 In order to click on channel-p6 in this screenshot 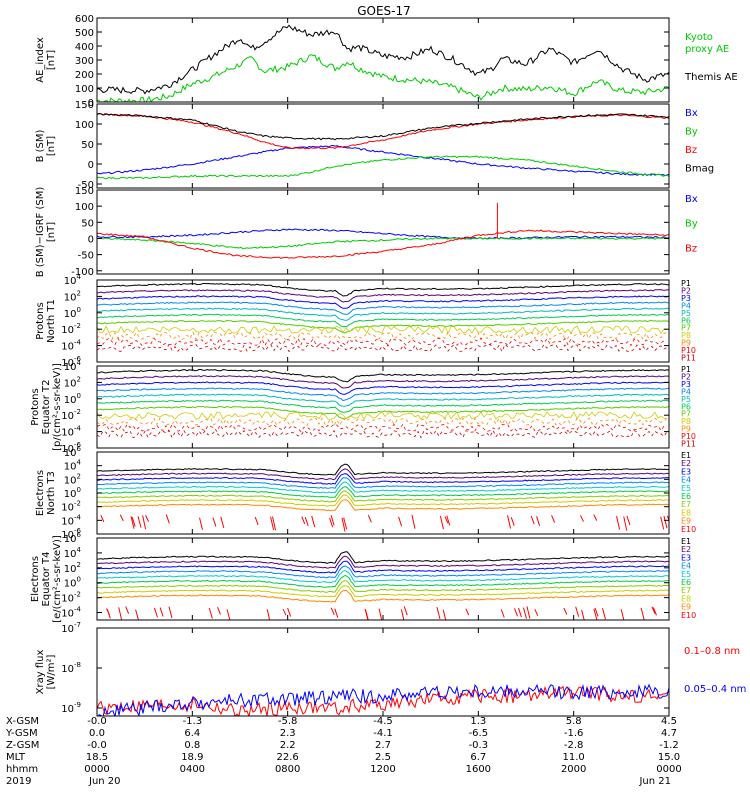, I will do `click(383, 320)`.